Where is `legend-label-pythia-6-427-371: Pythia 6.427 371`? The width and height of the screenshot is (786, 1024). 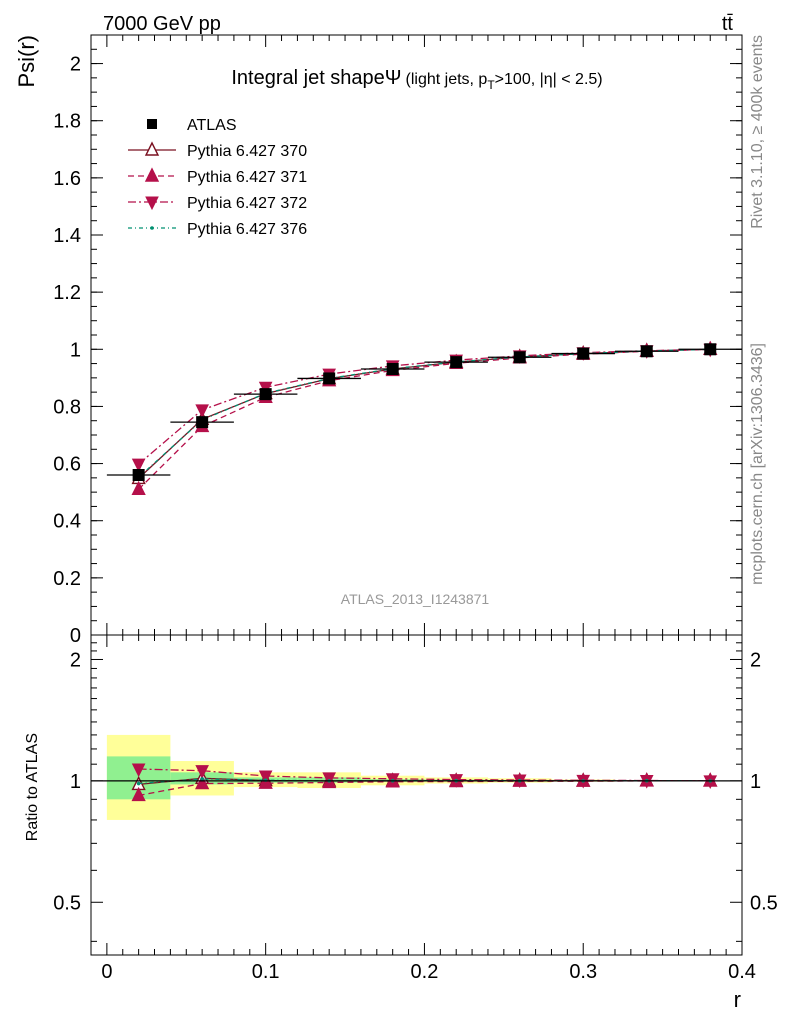 legend-label-pythia-6-427-371: Pythia 6.427 371 is located at coordinates (247, 177).